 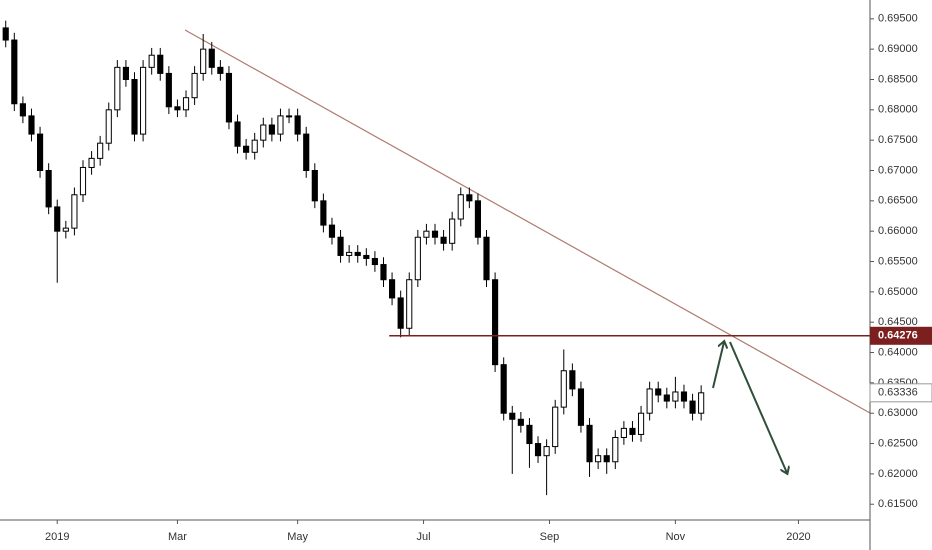 I want to click on x-tick-label: Jul, so click(x=424, y=537).